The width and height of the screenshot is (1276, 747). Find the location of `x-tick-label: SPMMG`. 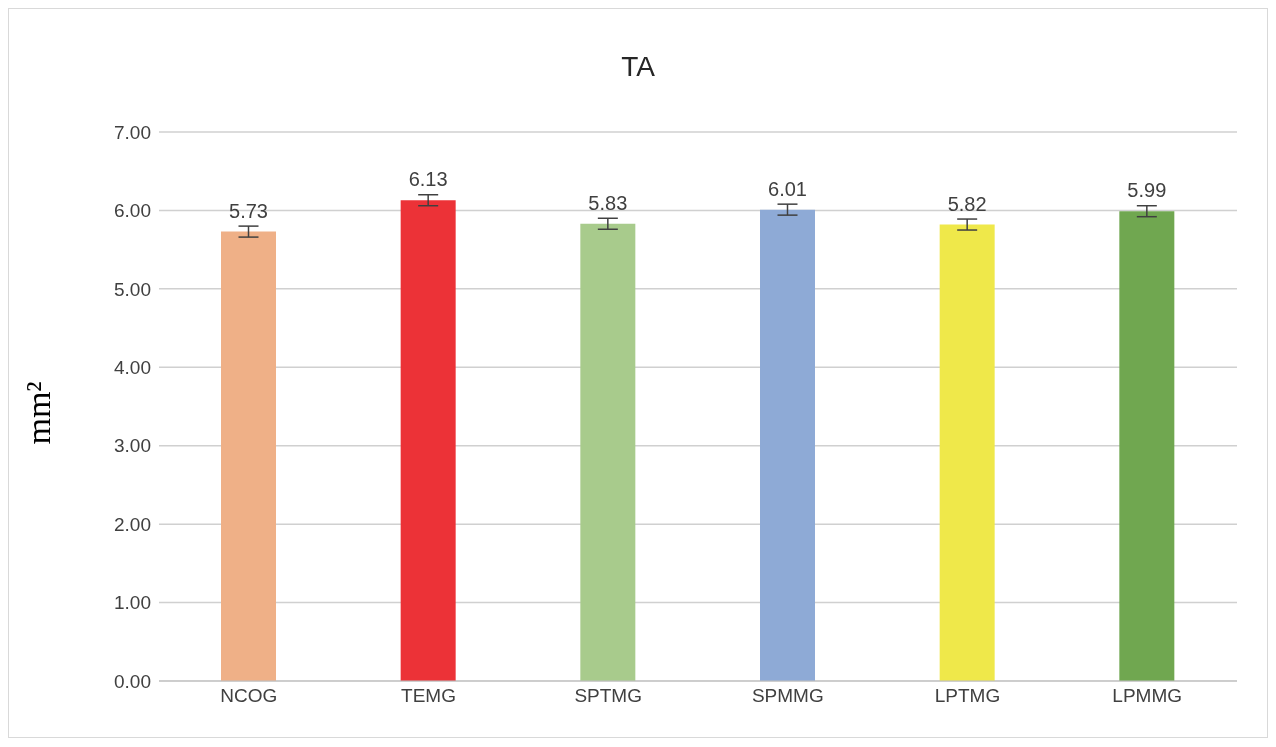

x-tick-label: SPMMG is located at coordinates (787, 696).